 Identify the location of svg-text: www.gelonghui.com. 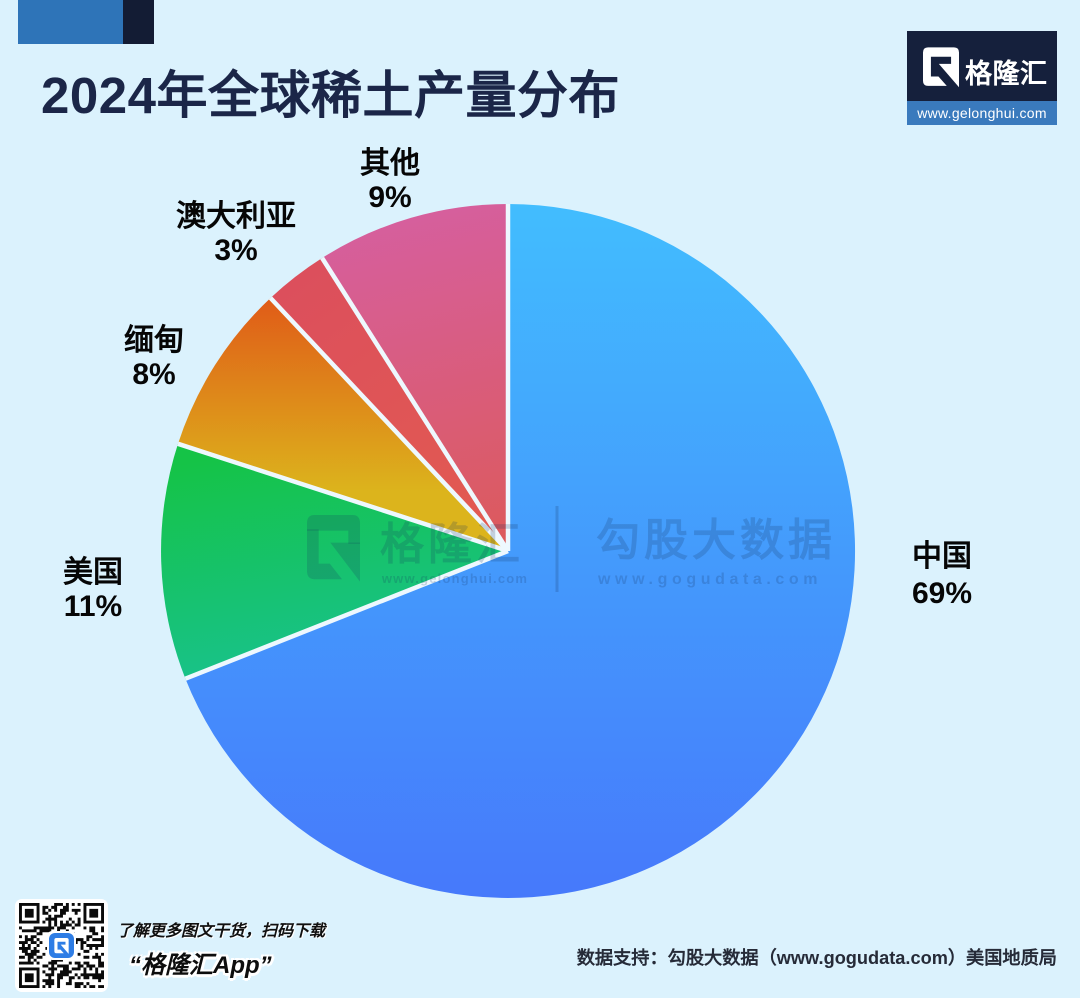
(454, 578).